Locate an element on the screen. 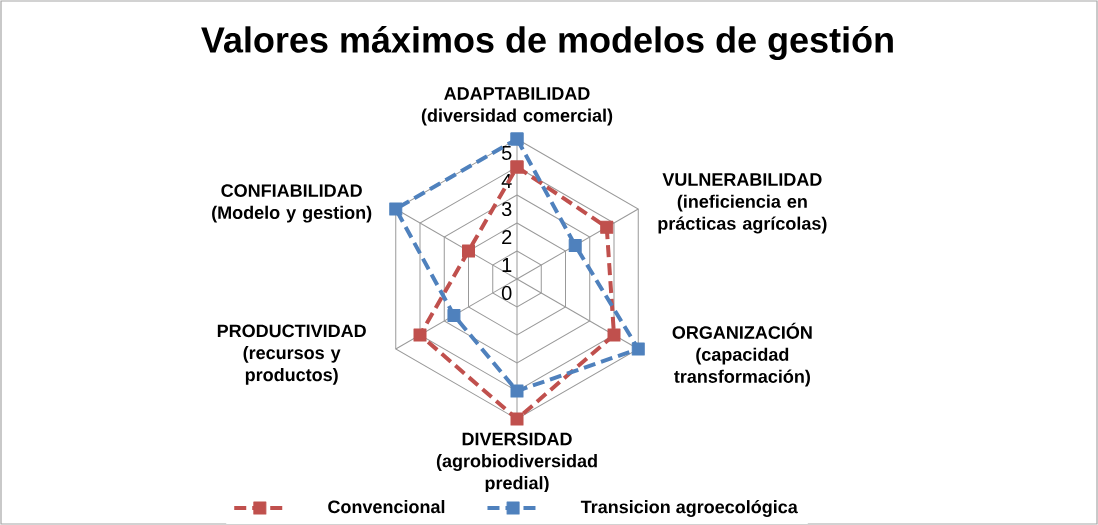  y-tick-label: 2 is located at coordinates (507, 237).